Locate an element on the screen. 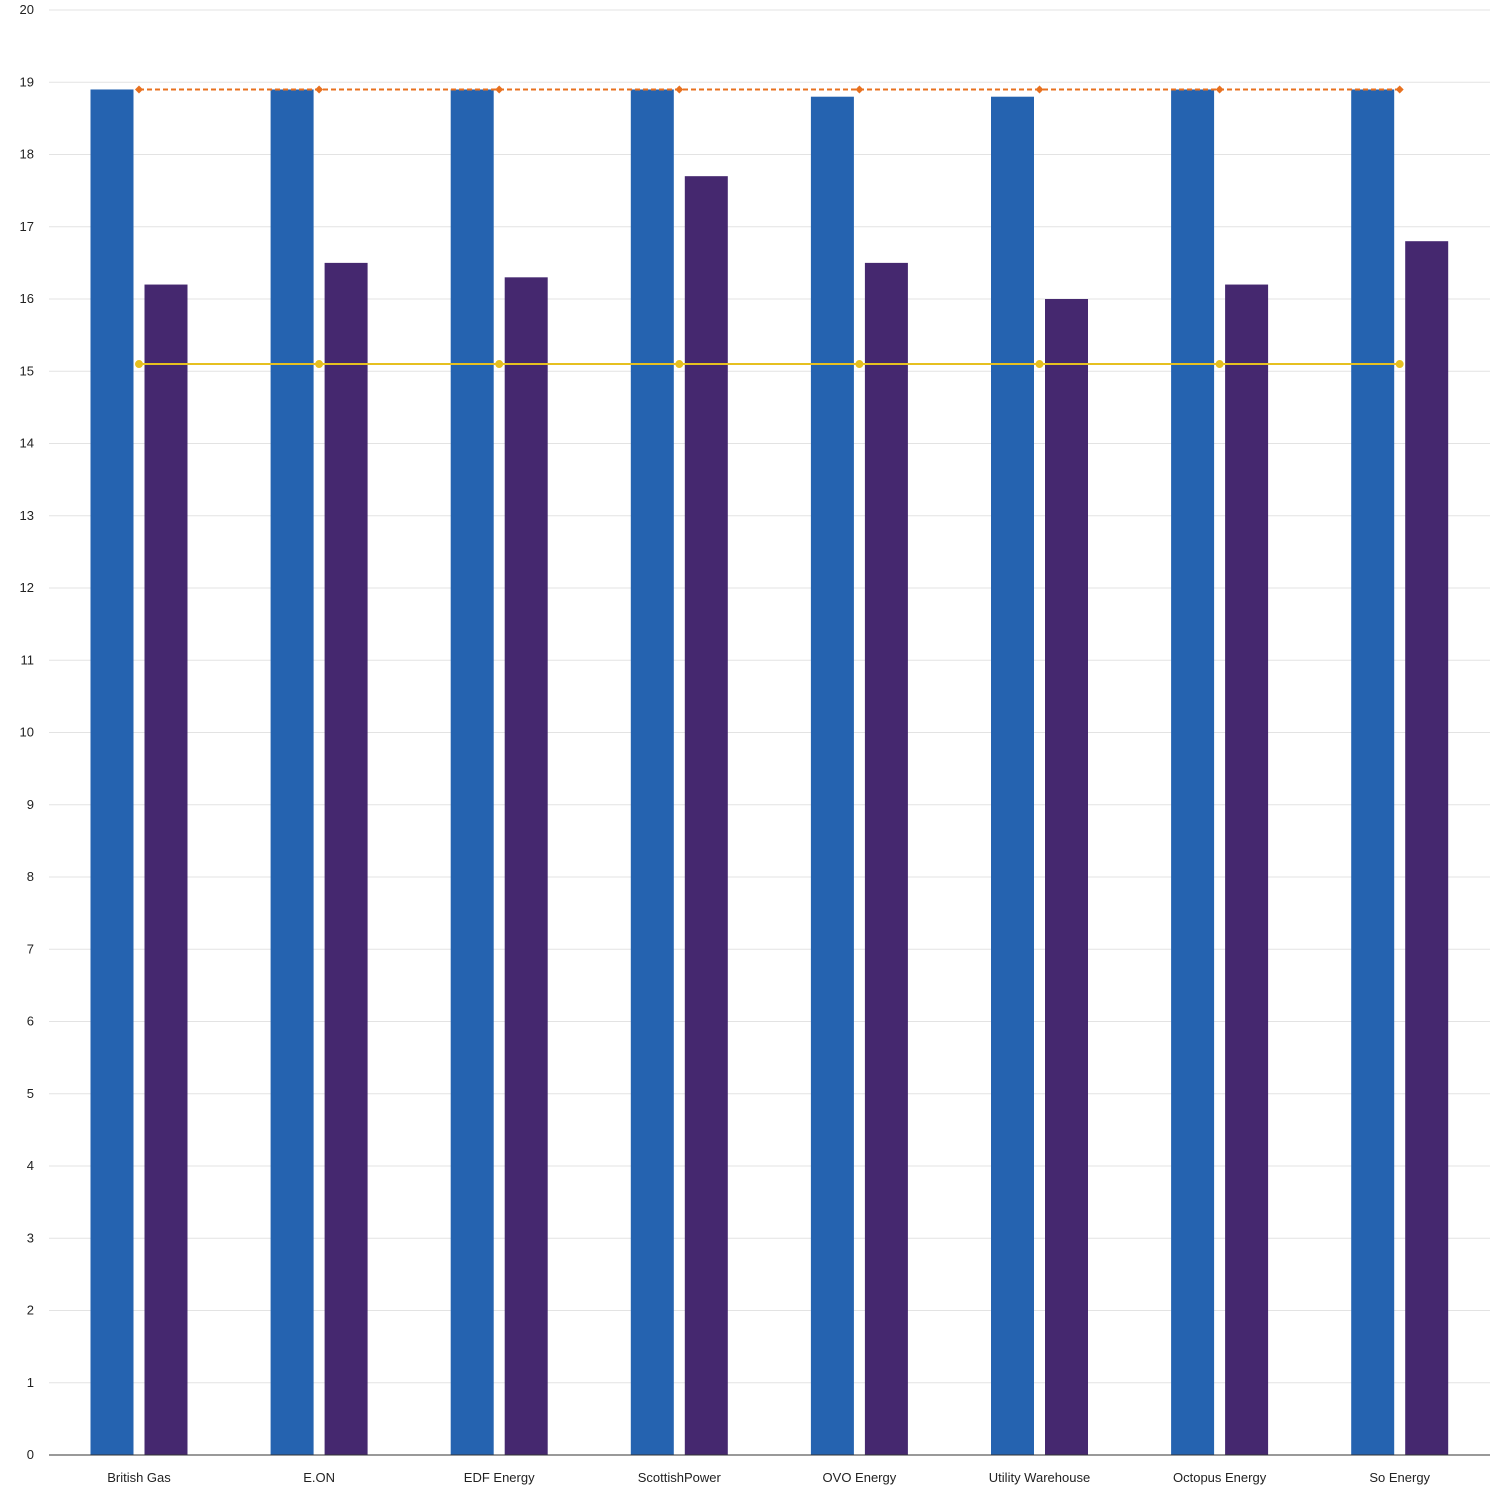 The image size is (1500, 1500). y-tick-label: 13 is located at coordinates (27, 515).